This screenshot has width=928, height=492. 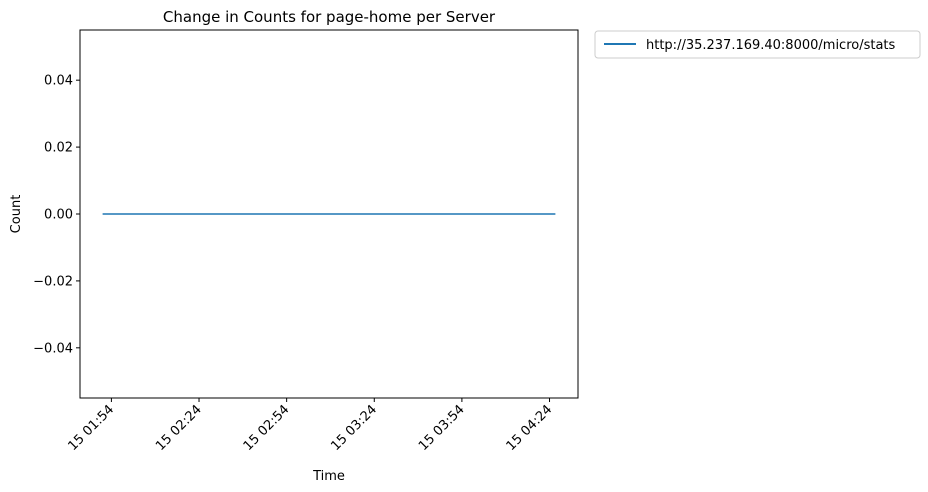 I want to click on y-tick-label: 0.04, so click(x=58, y=81).